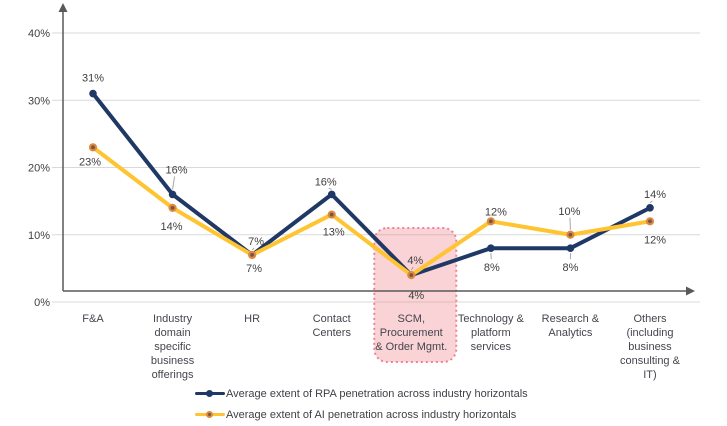  I want to click on category-label: Research & Analytics, so click(570, 326).